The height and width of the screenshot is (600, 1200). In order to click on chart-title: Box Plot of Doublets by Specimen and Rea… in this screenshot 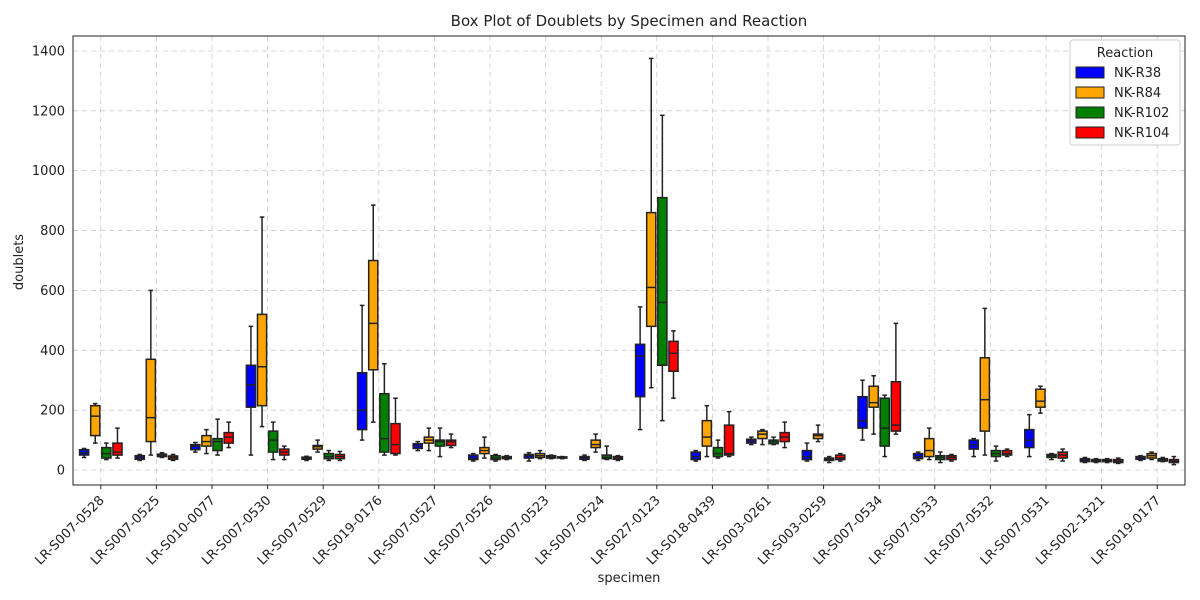, I will do `click(629, 21)`.